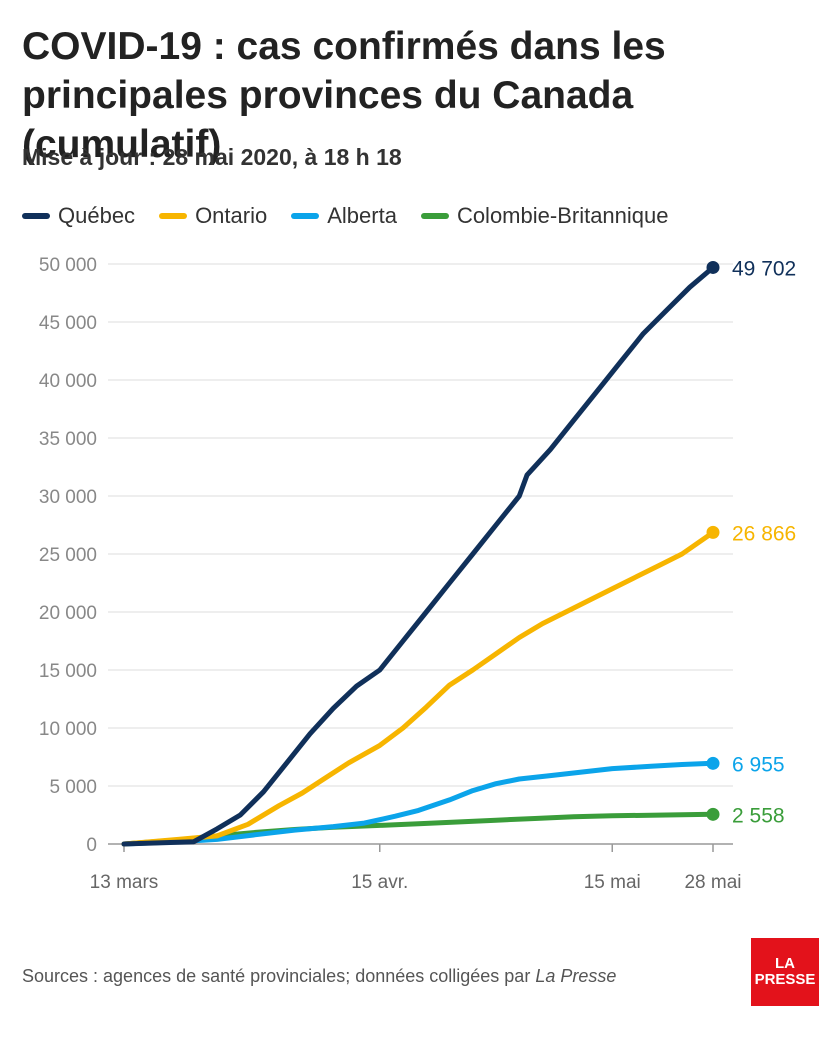  What do you see at coordinates (379, 882) in the screenshot?
I see `x-tick-label: 15 avr.` at bounding box center [379, 882].